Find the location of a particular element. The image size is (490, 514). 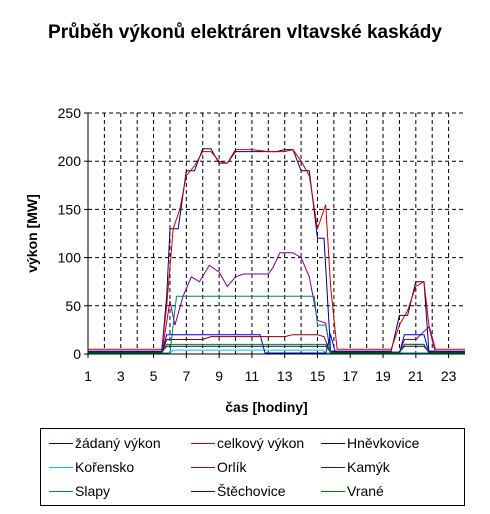

legend-label: žádaný výkon is located at coordinates (118, 443).